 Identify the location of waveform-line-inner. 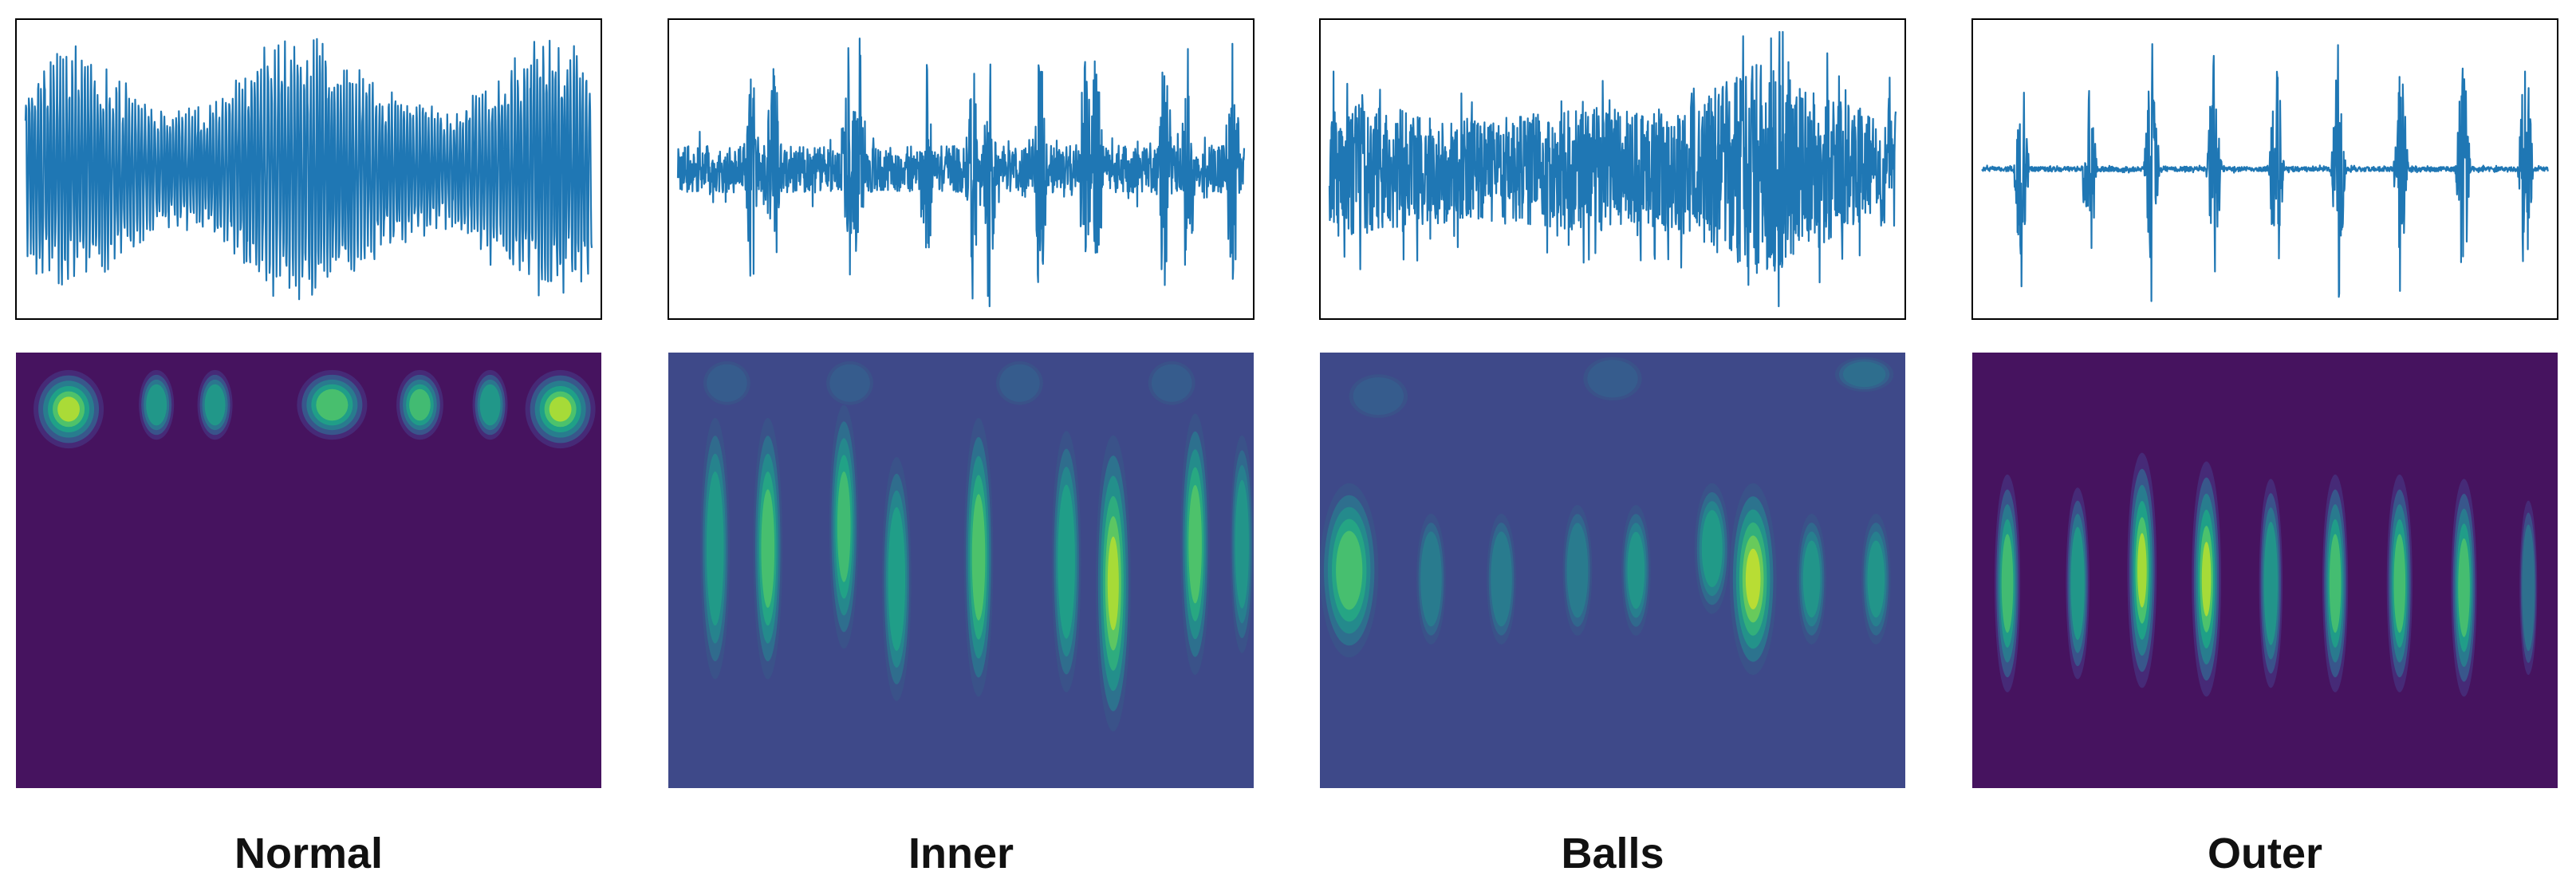
(961, 172).